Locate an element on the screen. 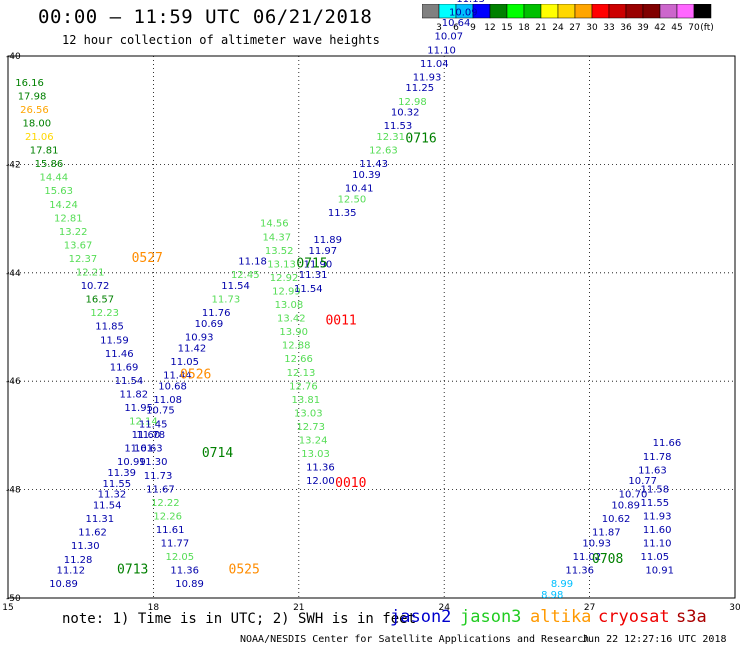  y-tick-label: -50 is located at coordinates (13, 599).